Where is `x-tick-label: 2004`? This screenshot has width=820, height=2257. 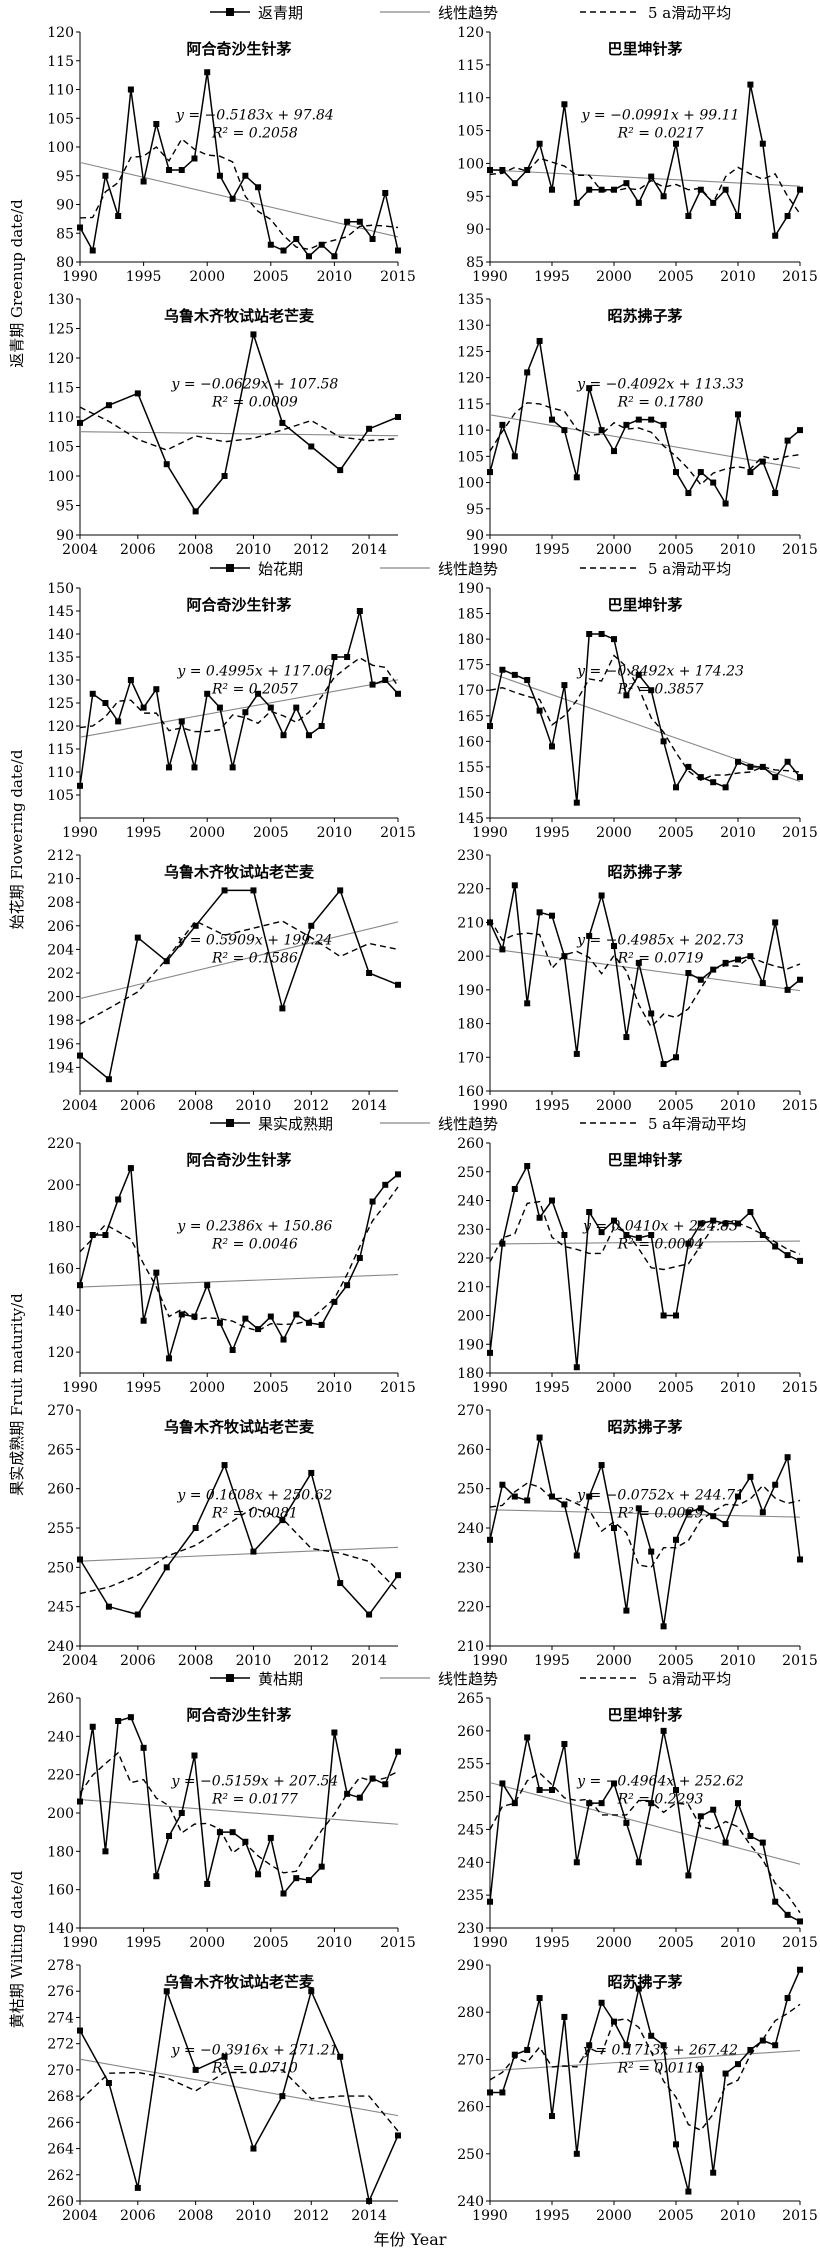
x-tick-label: 2004 is located at coordinates (80, 550).